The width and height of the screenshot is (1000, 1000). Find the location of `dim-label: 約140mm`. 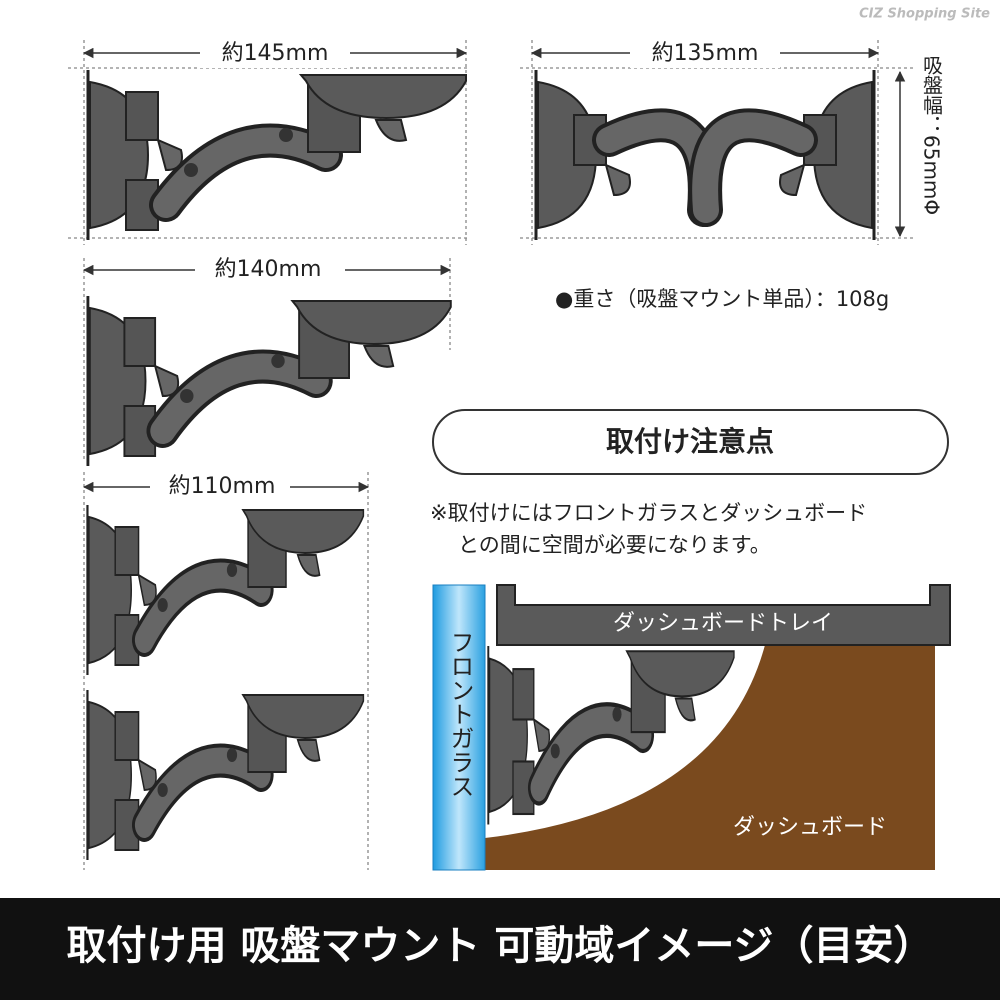

dim-label: 約140mm is located at coordinates (268, 269).